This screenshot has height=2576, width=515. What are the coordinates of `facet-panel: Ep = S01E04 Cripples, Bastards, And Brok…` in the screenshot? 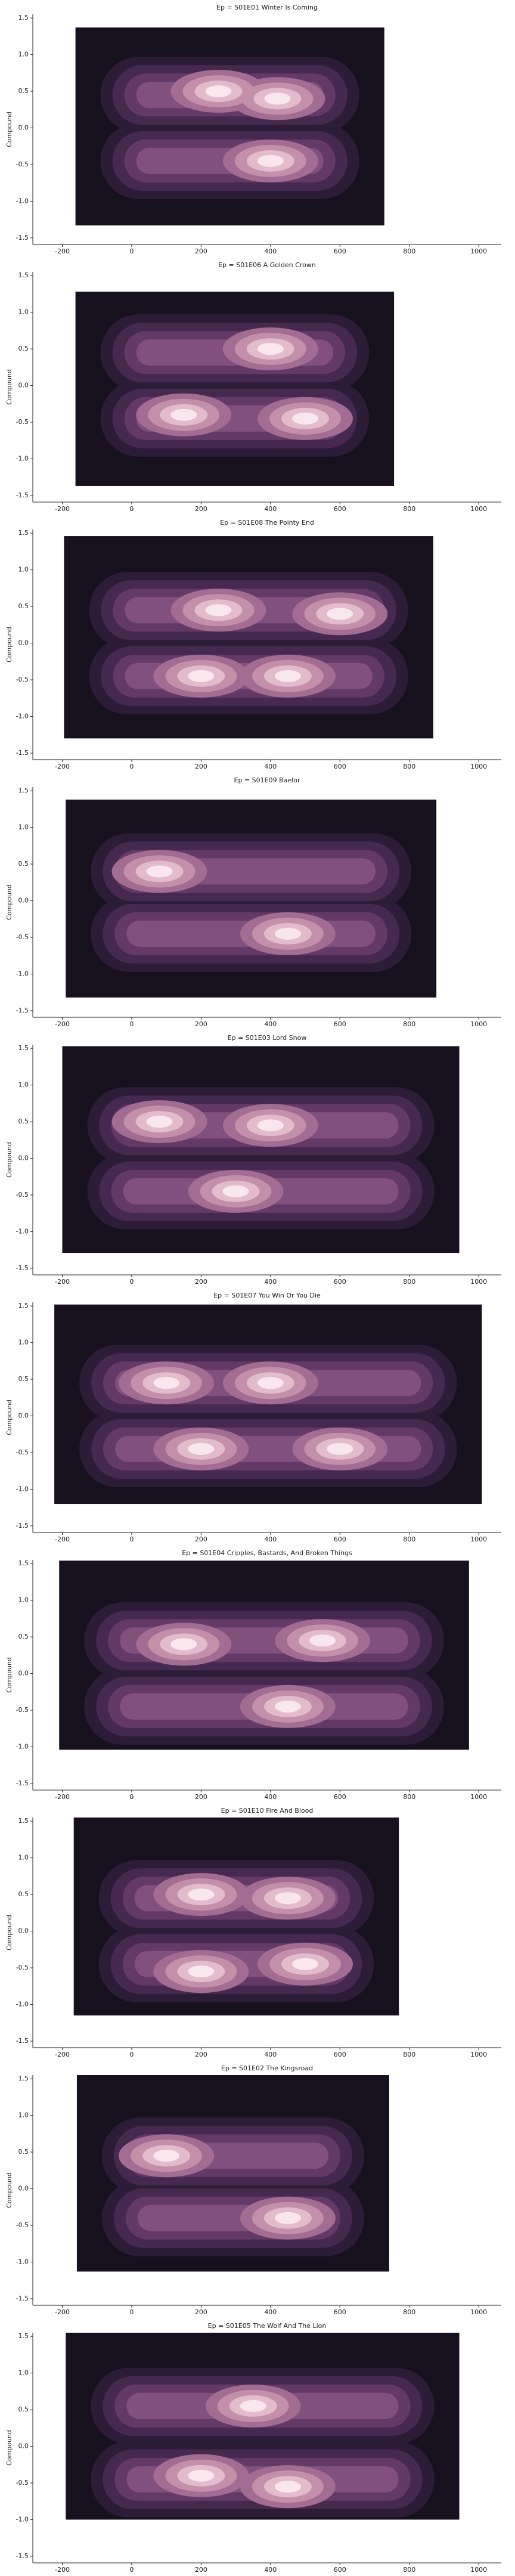 It's located at (253, 1675).